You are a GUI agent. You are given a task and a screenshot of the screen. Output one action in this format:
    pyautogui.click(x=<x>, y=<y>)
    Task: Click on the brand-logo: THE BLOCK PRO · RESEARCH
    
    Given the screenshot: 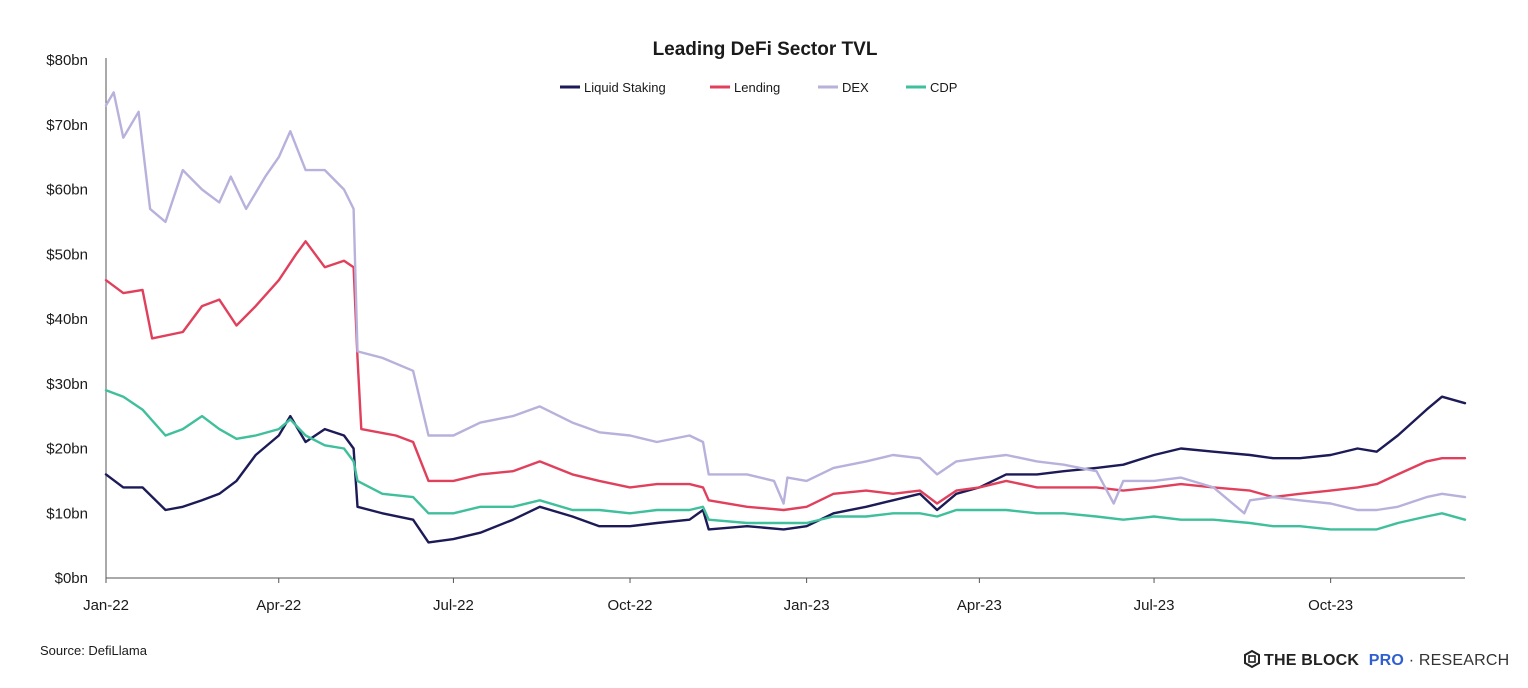 What is the action you would take?
    pyautogui.click(x=1376, y=659)
    